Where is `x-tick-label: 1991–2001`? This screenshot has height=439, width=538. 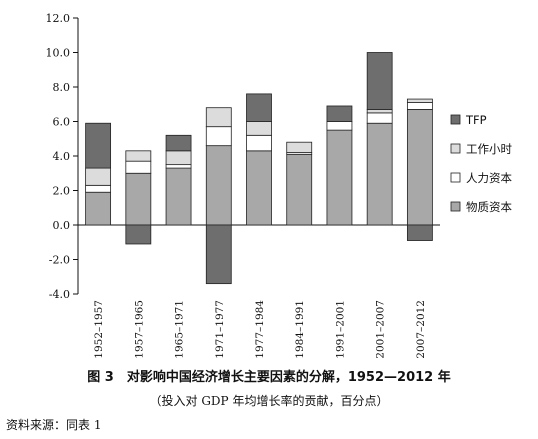
x-tick-label: 1991–2001 is located at coordinates (340, 329).